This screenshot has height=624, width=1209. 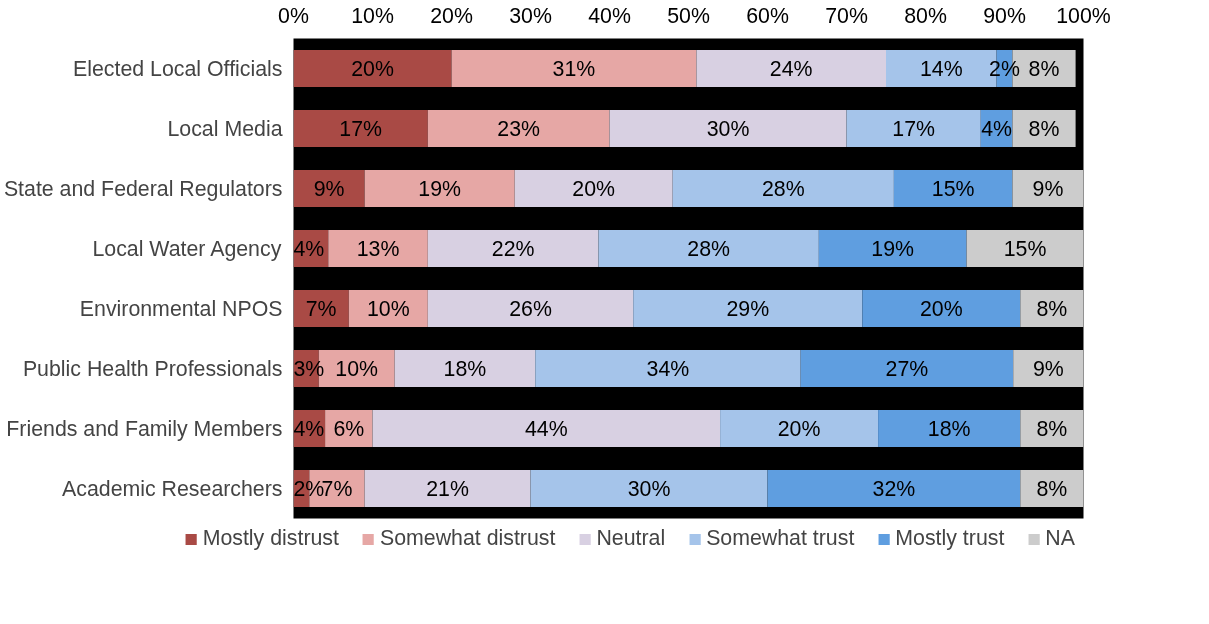 I want to click on x-tick-label: 70%, so click(x=846, y=15).